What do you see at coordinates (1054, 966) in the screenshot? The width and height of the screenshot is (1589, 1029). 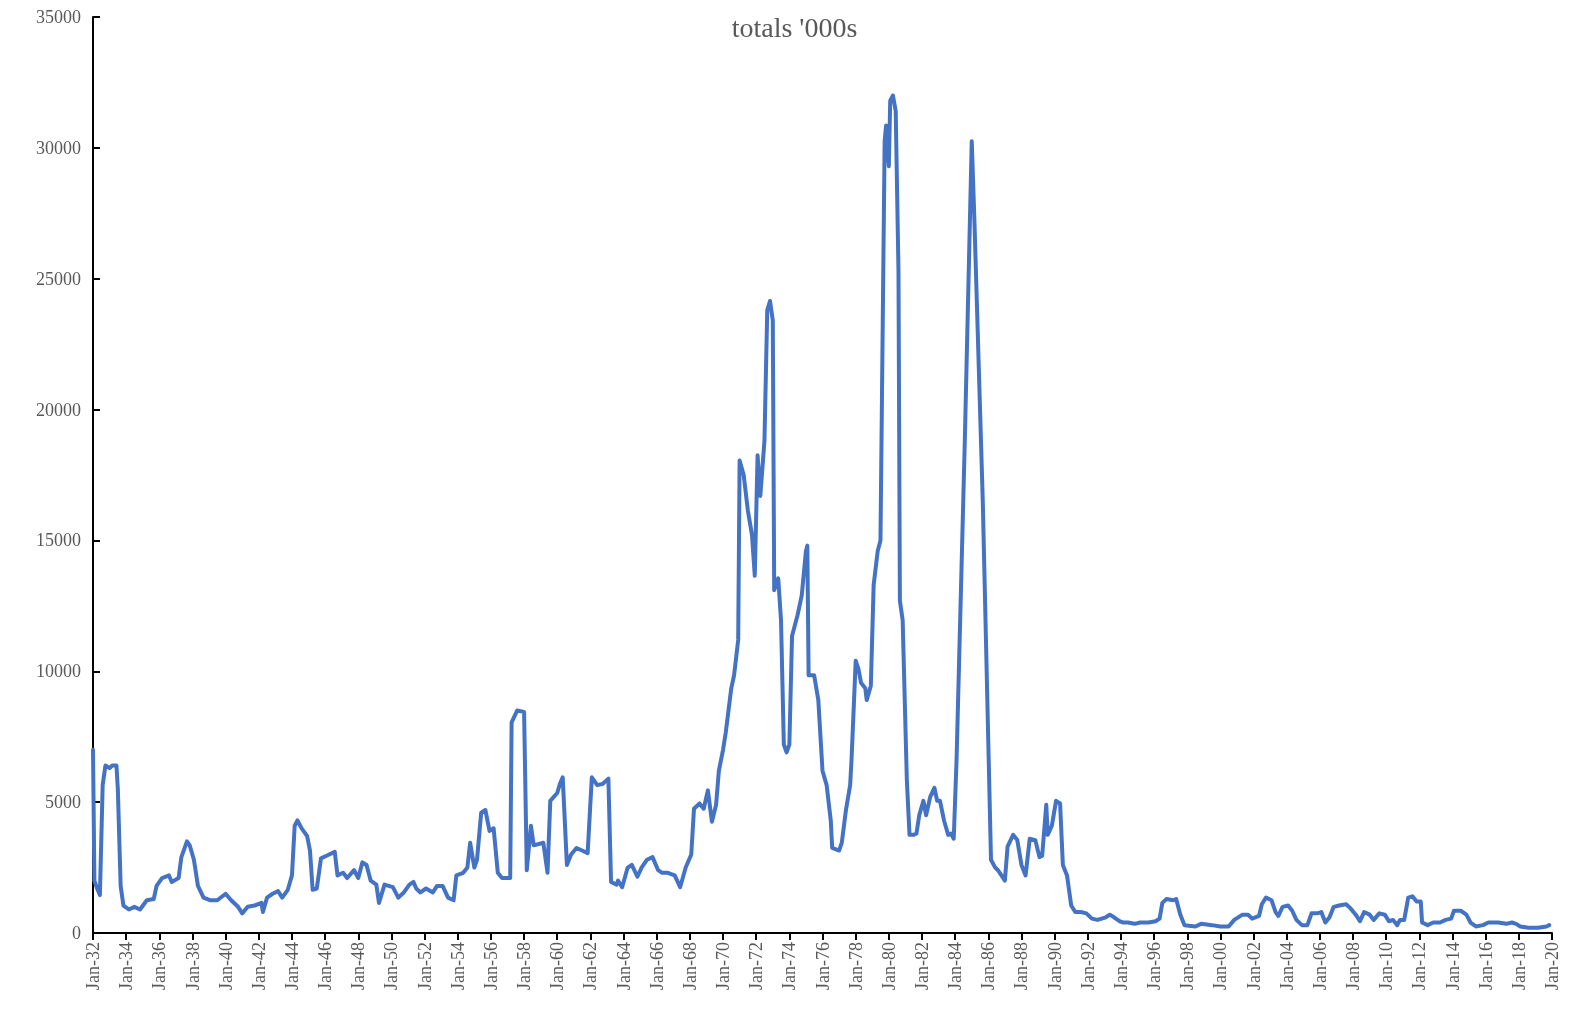 I see `x-tick-label: Jan-90` at bounding box center [1054, 966].